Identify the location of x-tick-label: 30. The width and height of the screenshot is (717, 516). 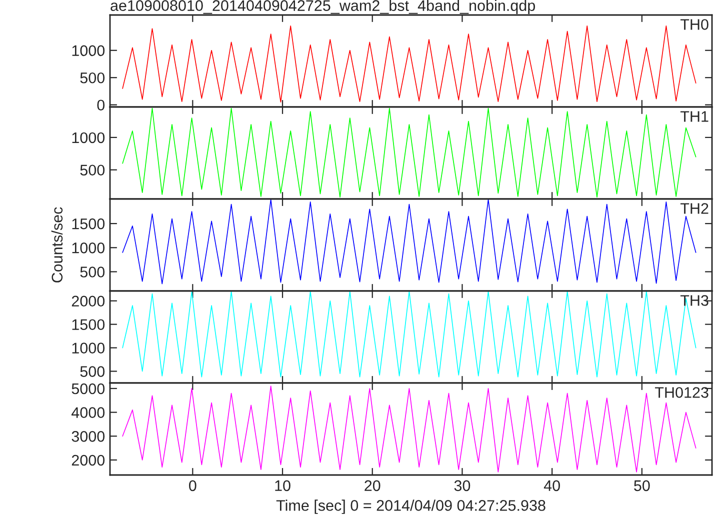
(462, 486).